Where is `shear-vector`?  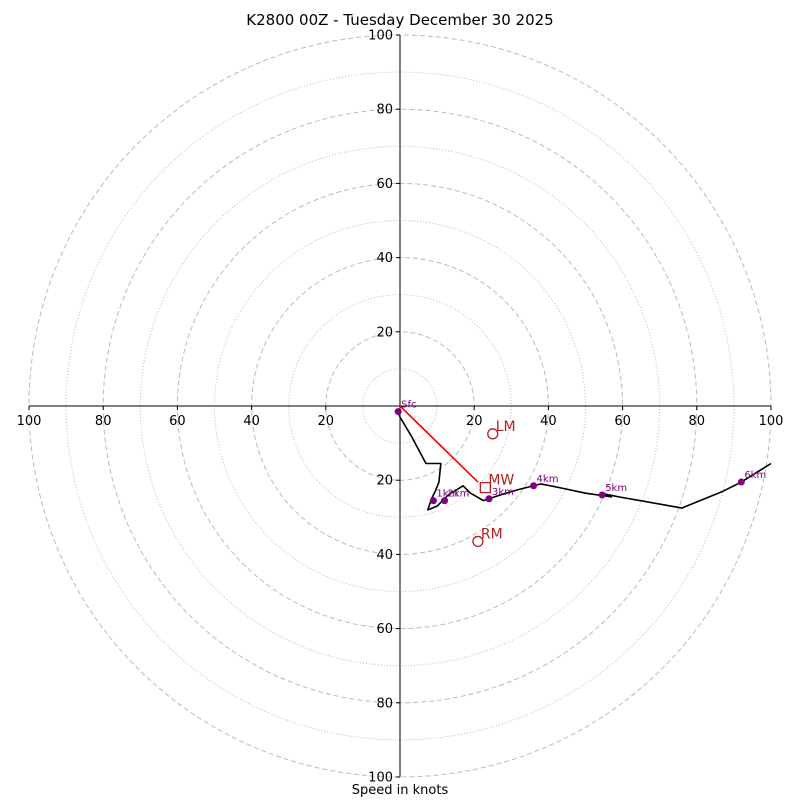
shear-vector is located at coordinates (439, 444).